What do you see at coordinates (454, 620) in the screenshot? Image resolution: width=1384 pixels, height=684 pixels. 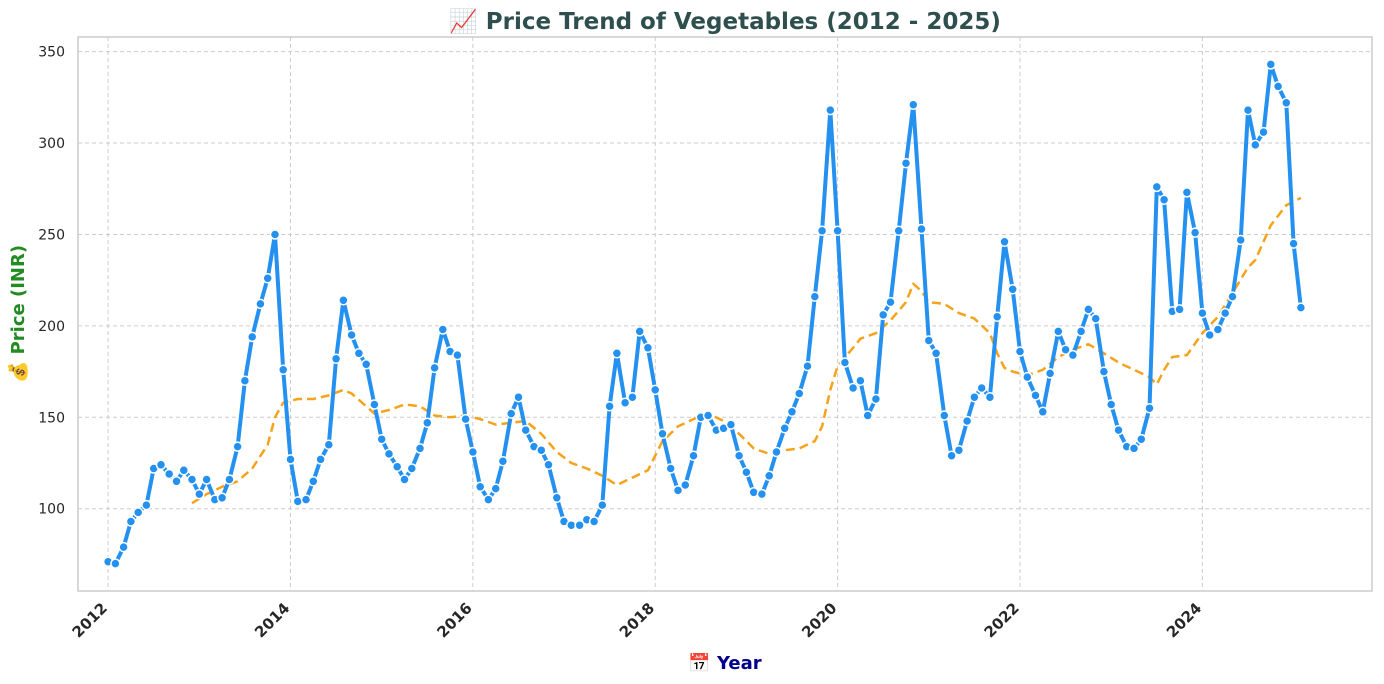 I see `x-tick-label: 2016` at bounding box center [454, 620].